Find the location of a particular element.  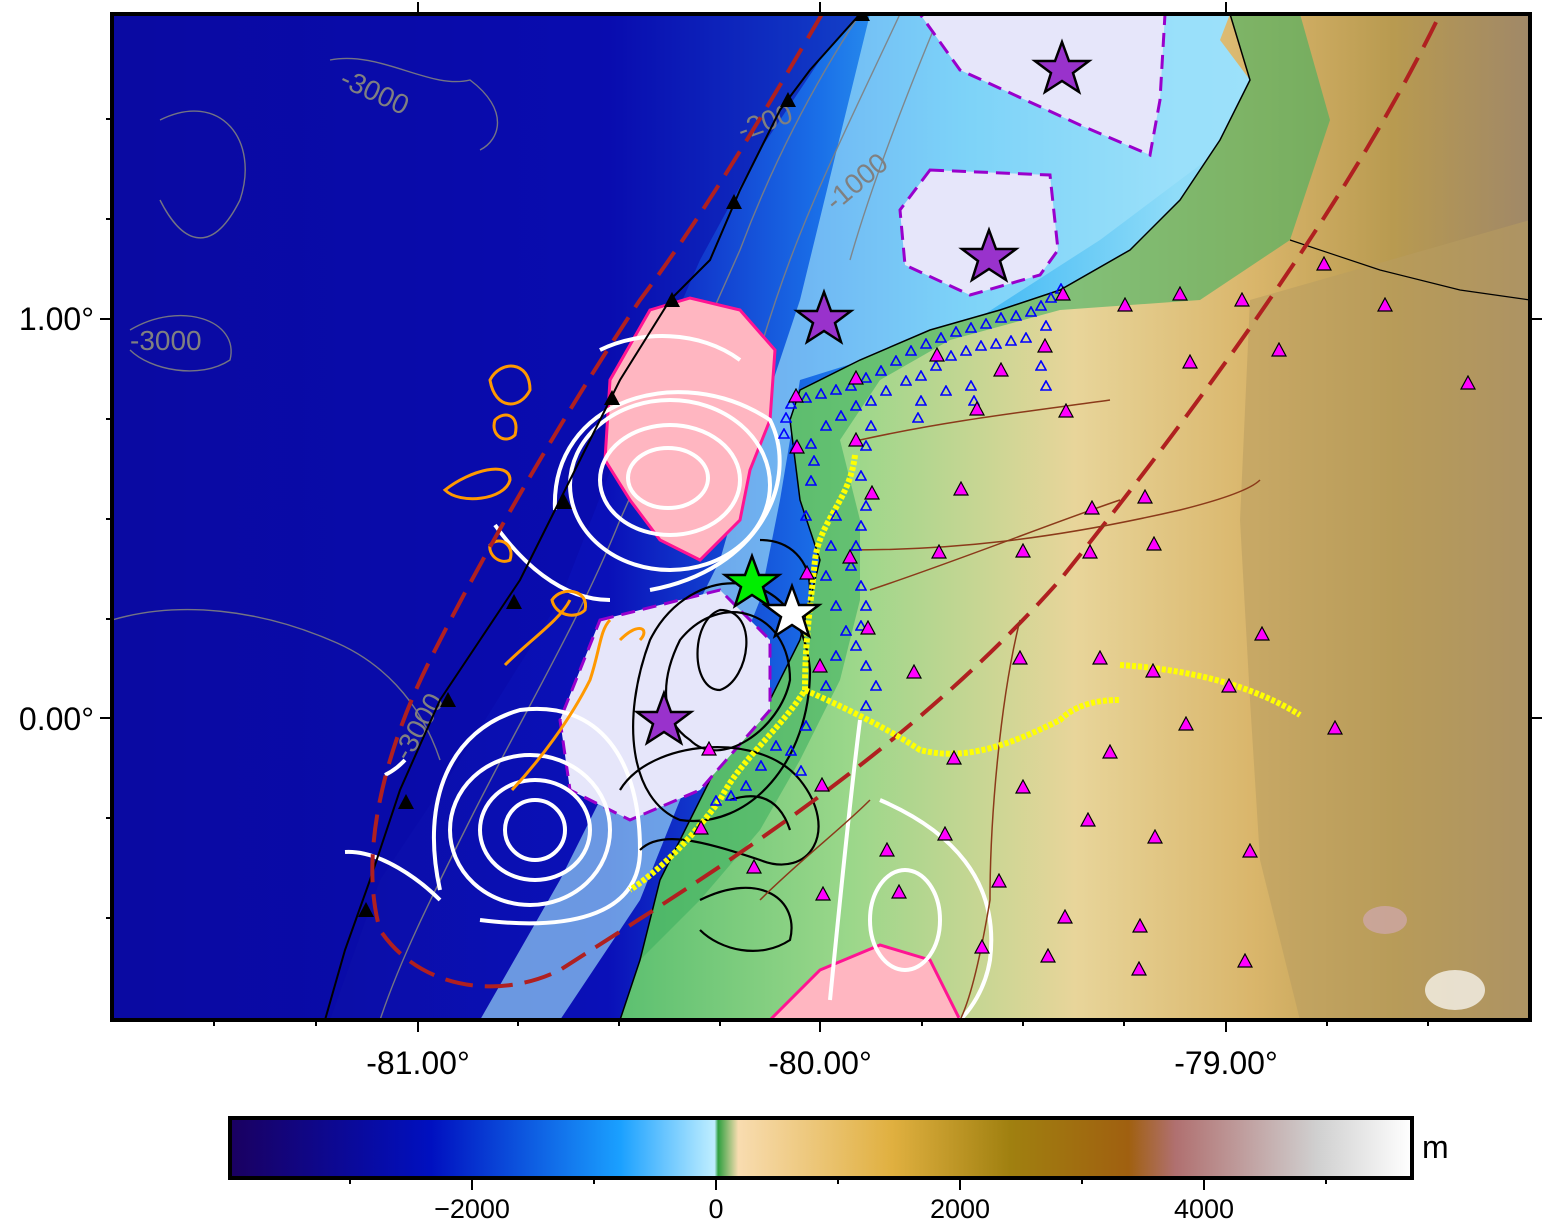

contour-label: -3000 is located at coordinates (166, 340).